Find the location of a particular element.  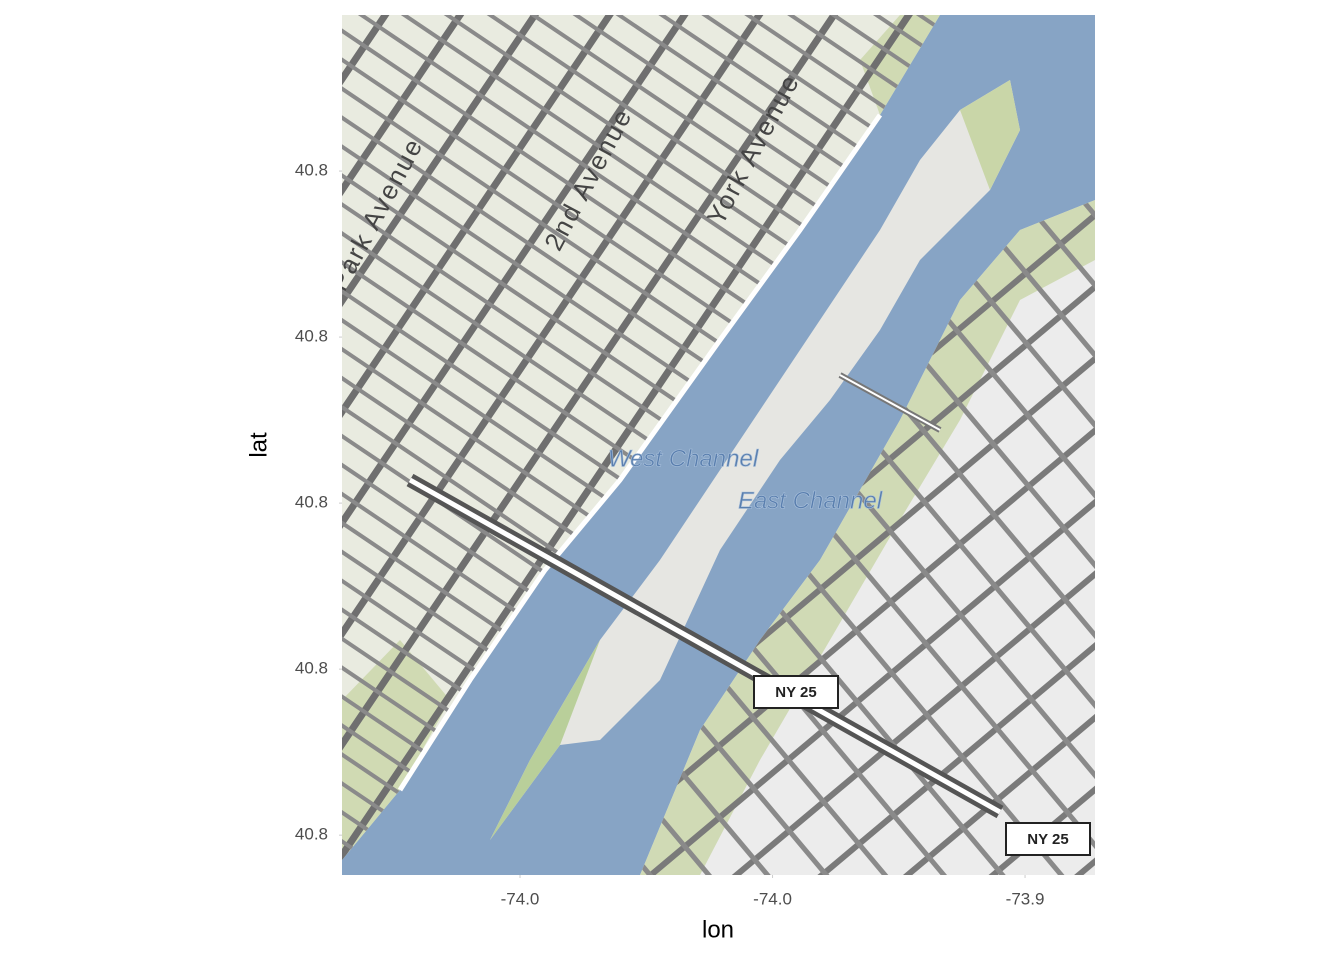

x-axis-title: lon is located at coordinates (718, 929).